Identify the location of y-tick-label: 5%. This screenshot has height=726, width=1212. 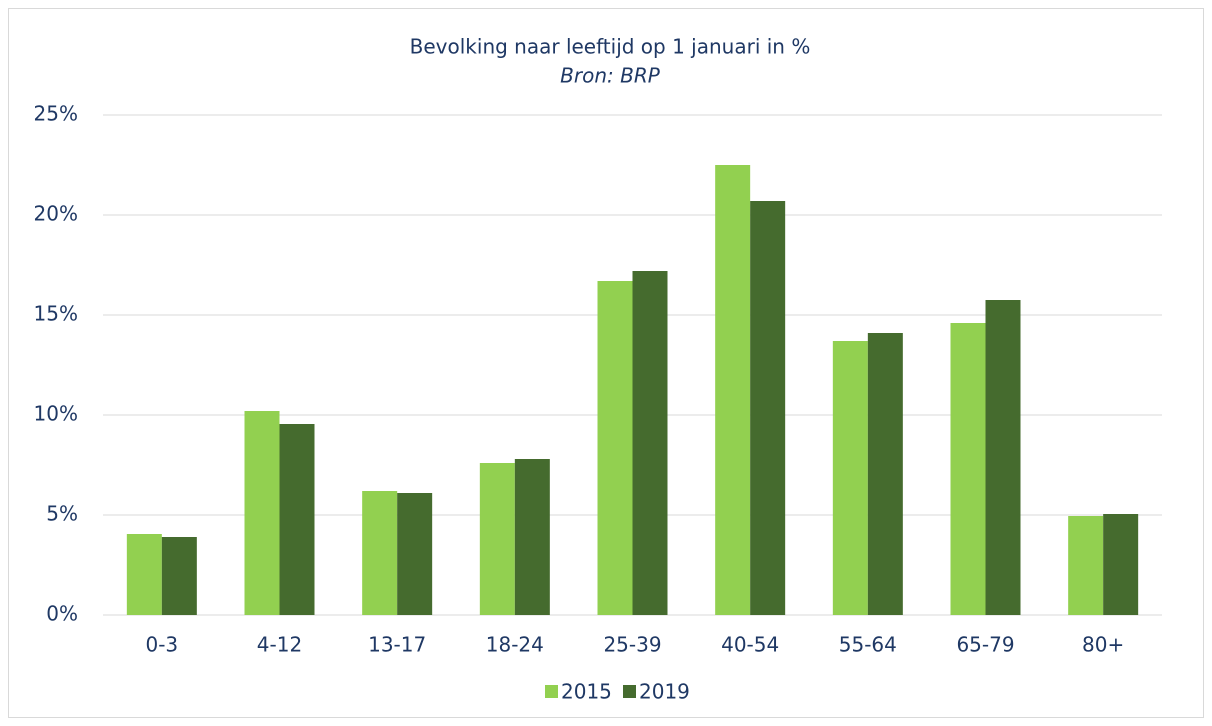
(62, 514).